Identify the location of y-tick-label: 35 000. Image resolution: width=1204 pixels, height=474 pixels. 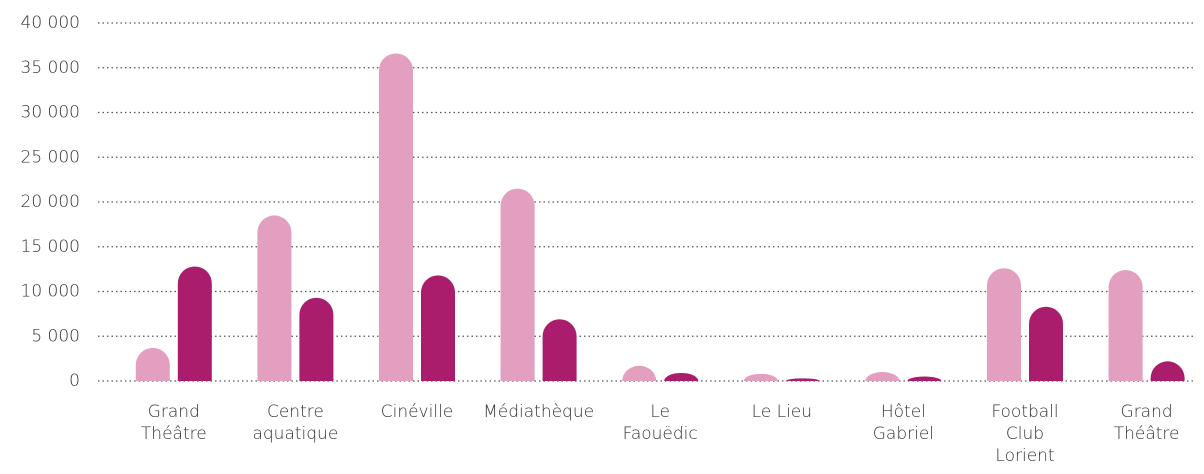
(50, 68).